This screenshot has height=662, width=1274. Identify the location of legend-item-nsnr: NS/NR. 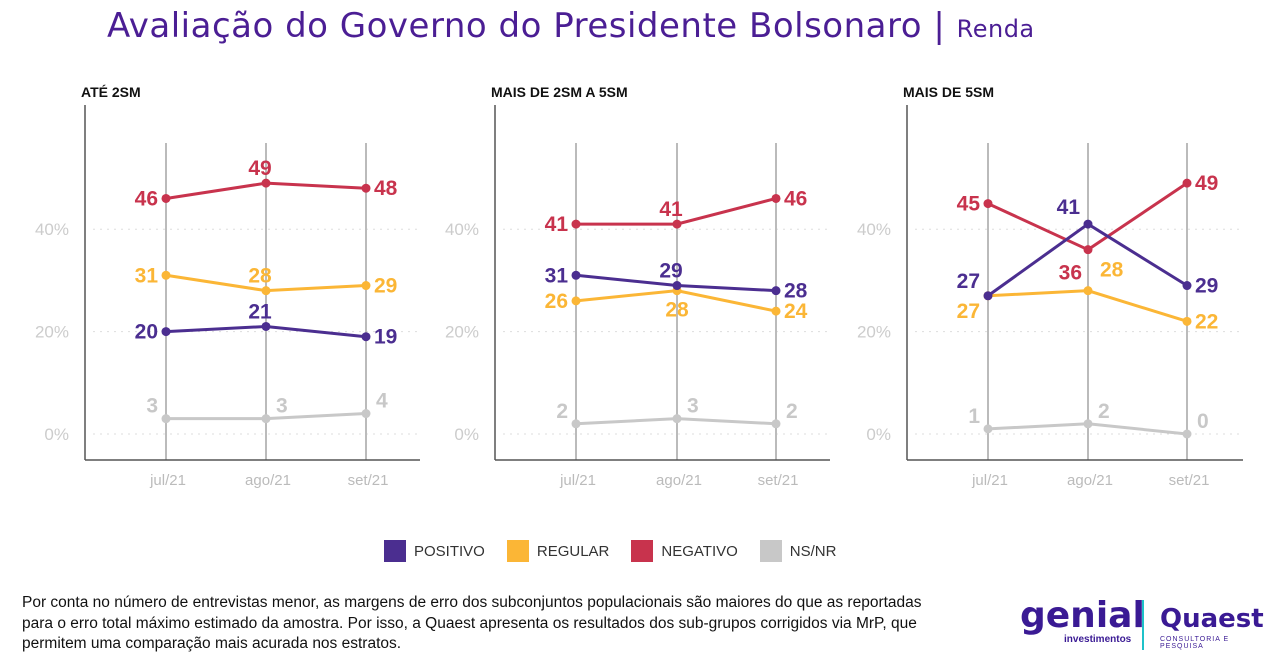
(797, 551).